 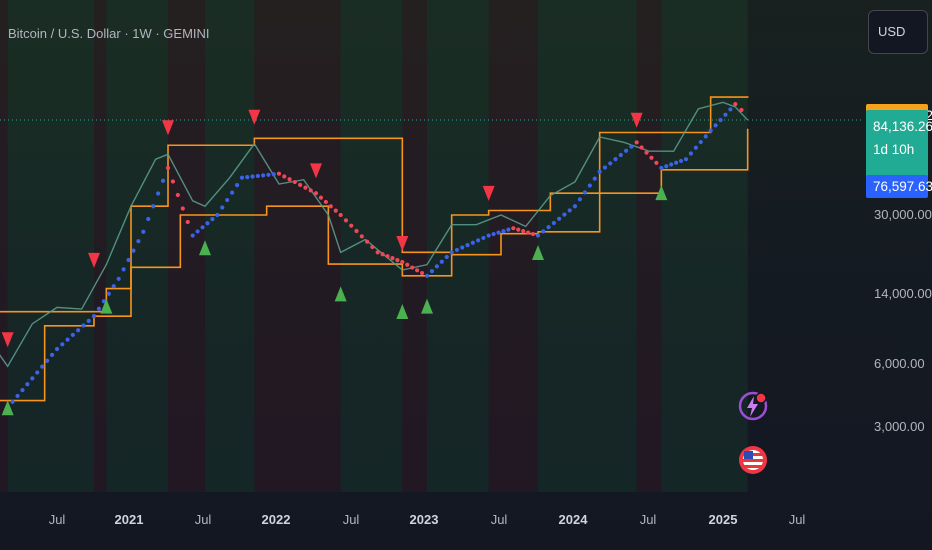 What do you see at coordinates (753, 406) in the screenshot?
I see `lightning-badge-icon` at bounding box center [753, 406].